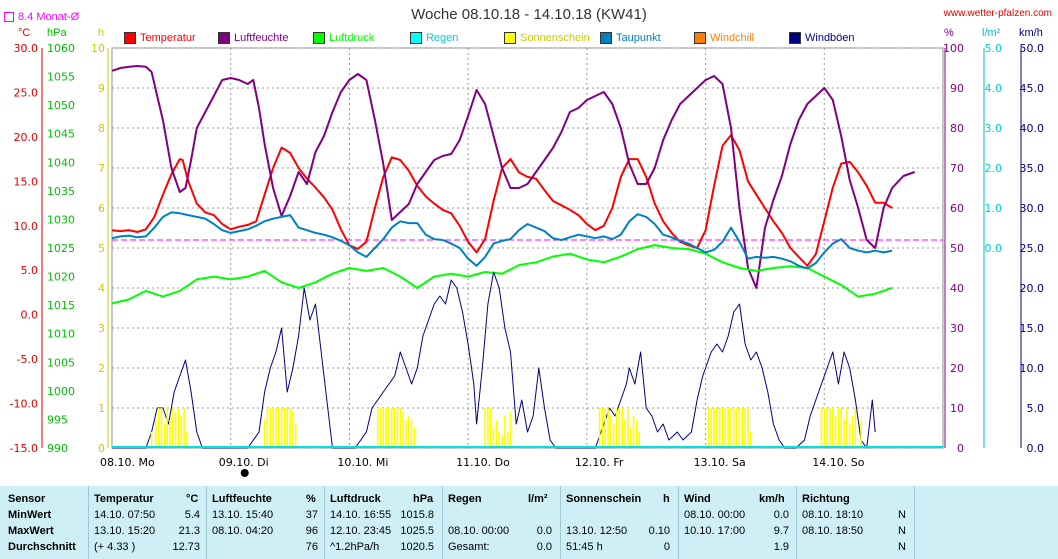 The width and height of the screenshot is (1058, 559). I want to click on humidity-tick-label: 10, so click(957, 408).